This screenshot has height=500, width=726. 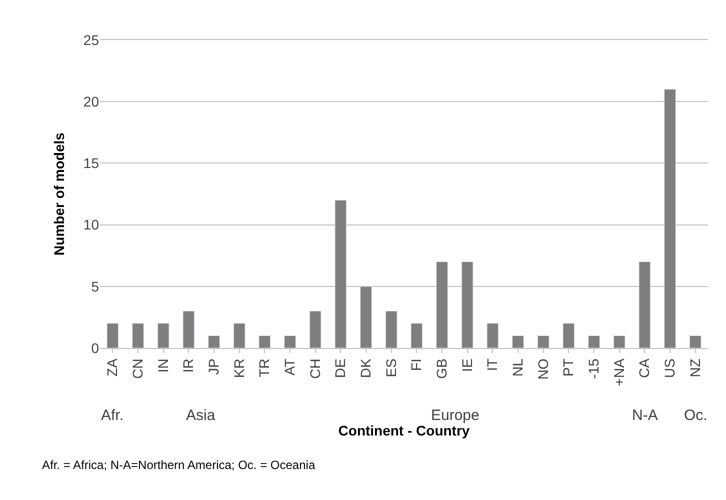 I want to click on x-tick-label: TR, so click(x=264, y=368).